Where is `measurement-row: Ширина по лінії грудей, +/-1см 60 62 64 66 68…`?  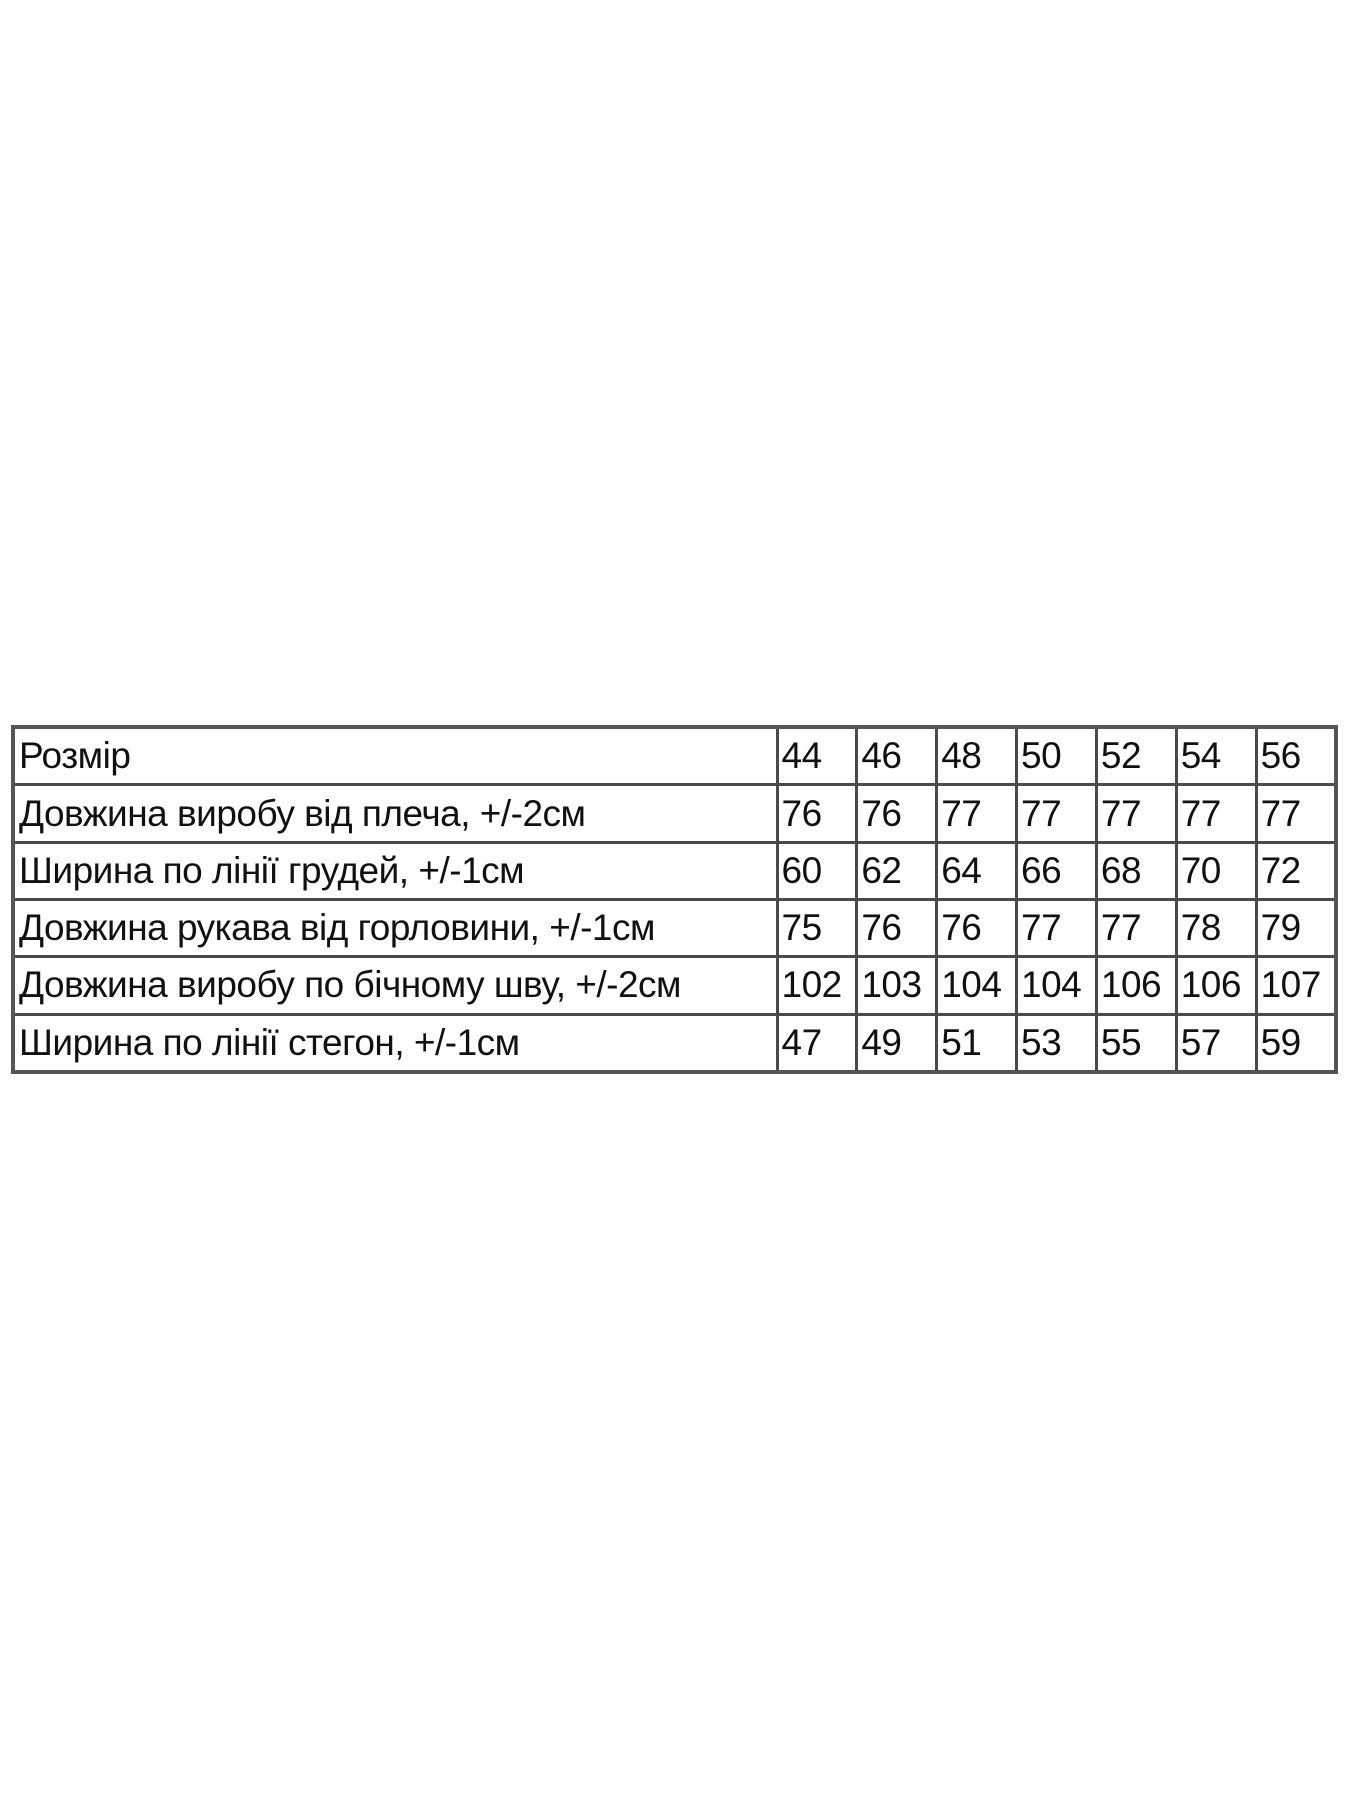
measurement-row: Ширина по лінії грудей, +/-1см 60 62 64 66 68… is located at coordinates (674, 870).